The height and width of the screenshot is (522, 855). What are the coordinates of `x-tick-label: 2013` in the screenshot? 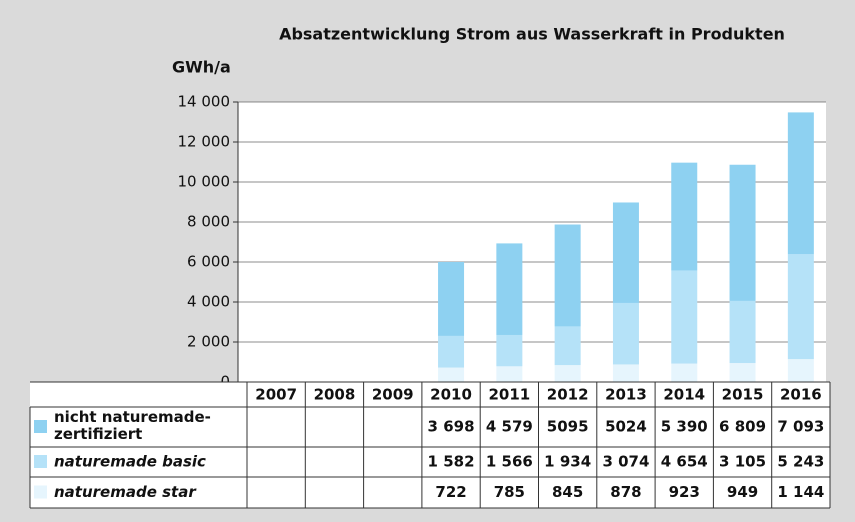 It's located at (626, 395).